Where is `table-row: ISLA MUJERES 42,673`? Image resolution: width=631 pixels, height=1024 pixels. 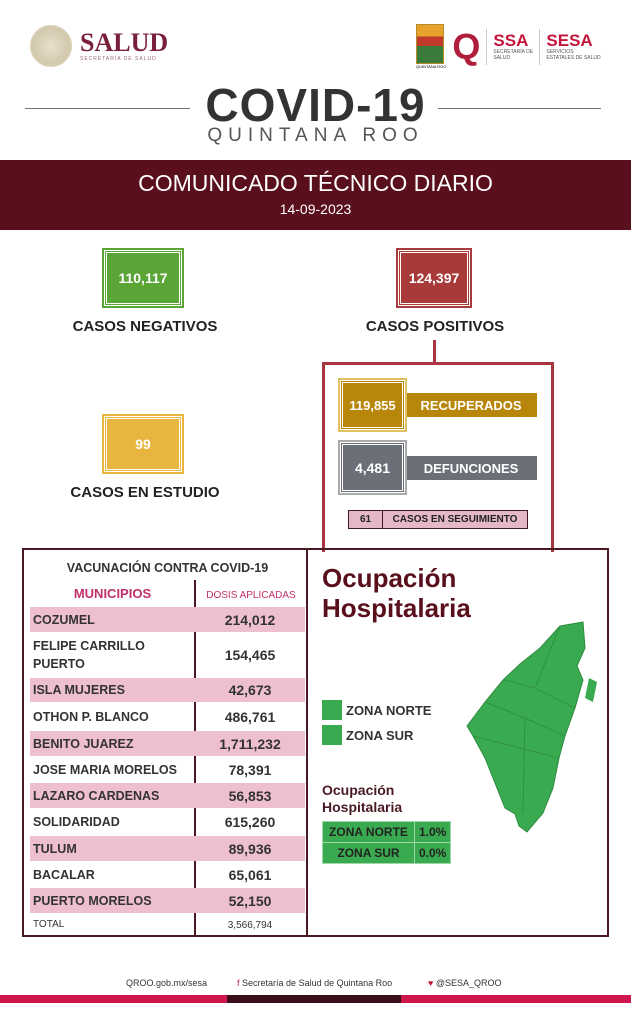 table-row: ISLA MUJERES 42,673 is located at coordinates (167, 690).